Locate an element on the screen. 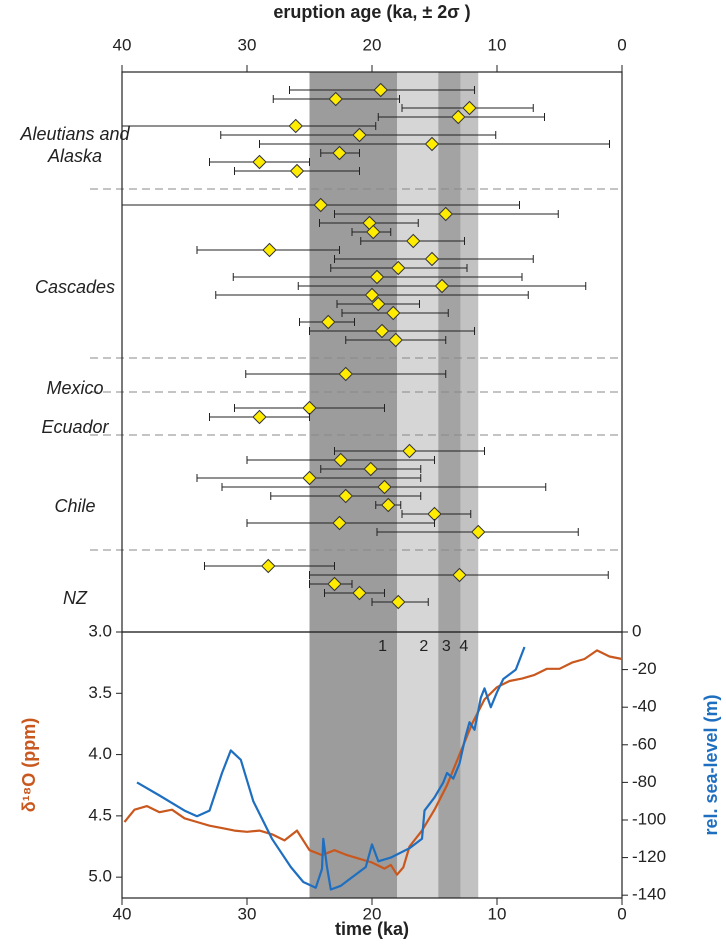 The width and height of the screenshot is (726, 944). region-label: Cascades is located at coordinates (75, 286).